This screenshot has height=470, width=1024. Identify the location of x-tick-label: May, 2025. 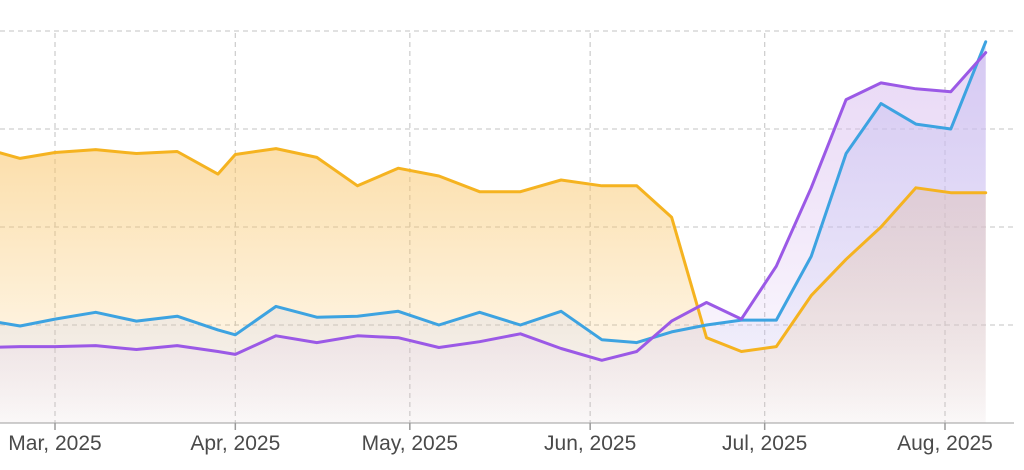
(410, 443).